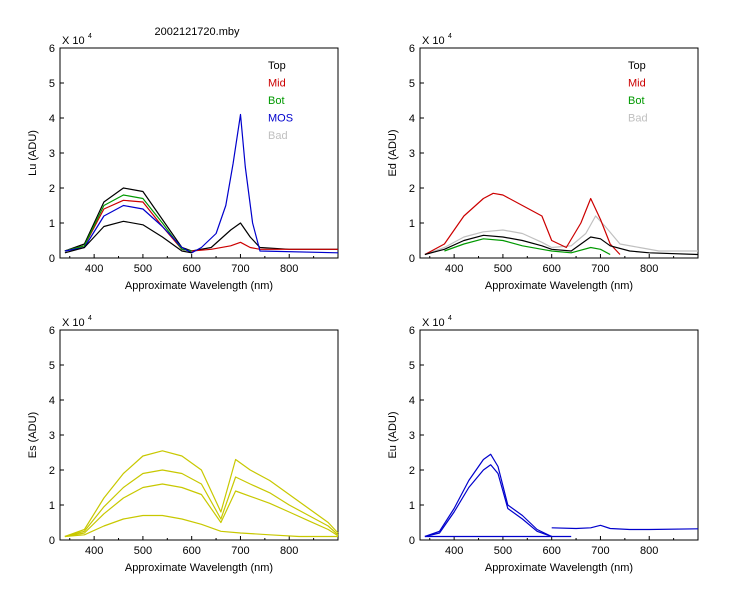 The image size is (750, 605). I want to click on ed-x-tick-label: 600, so click(552, 269).